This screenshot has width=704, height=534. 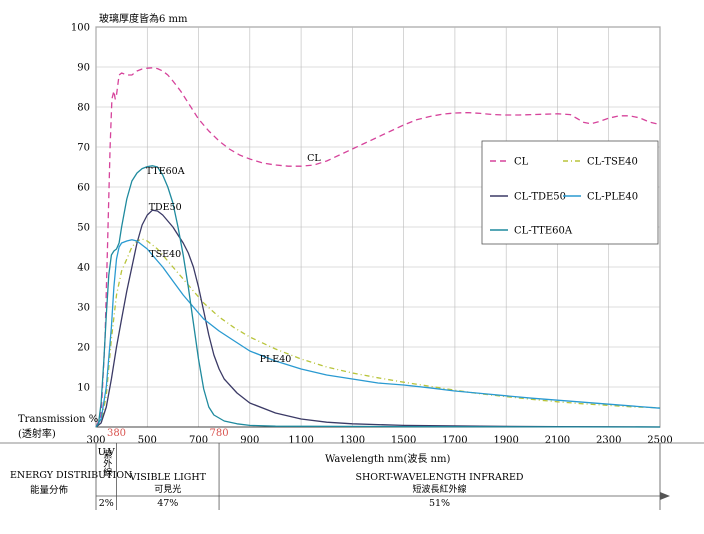 I want to click on x-tick-label: 500, so click(x=147, y=440).